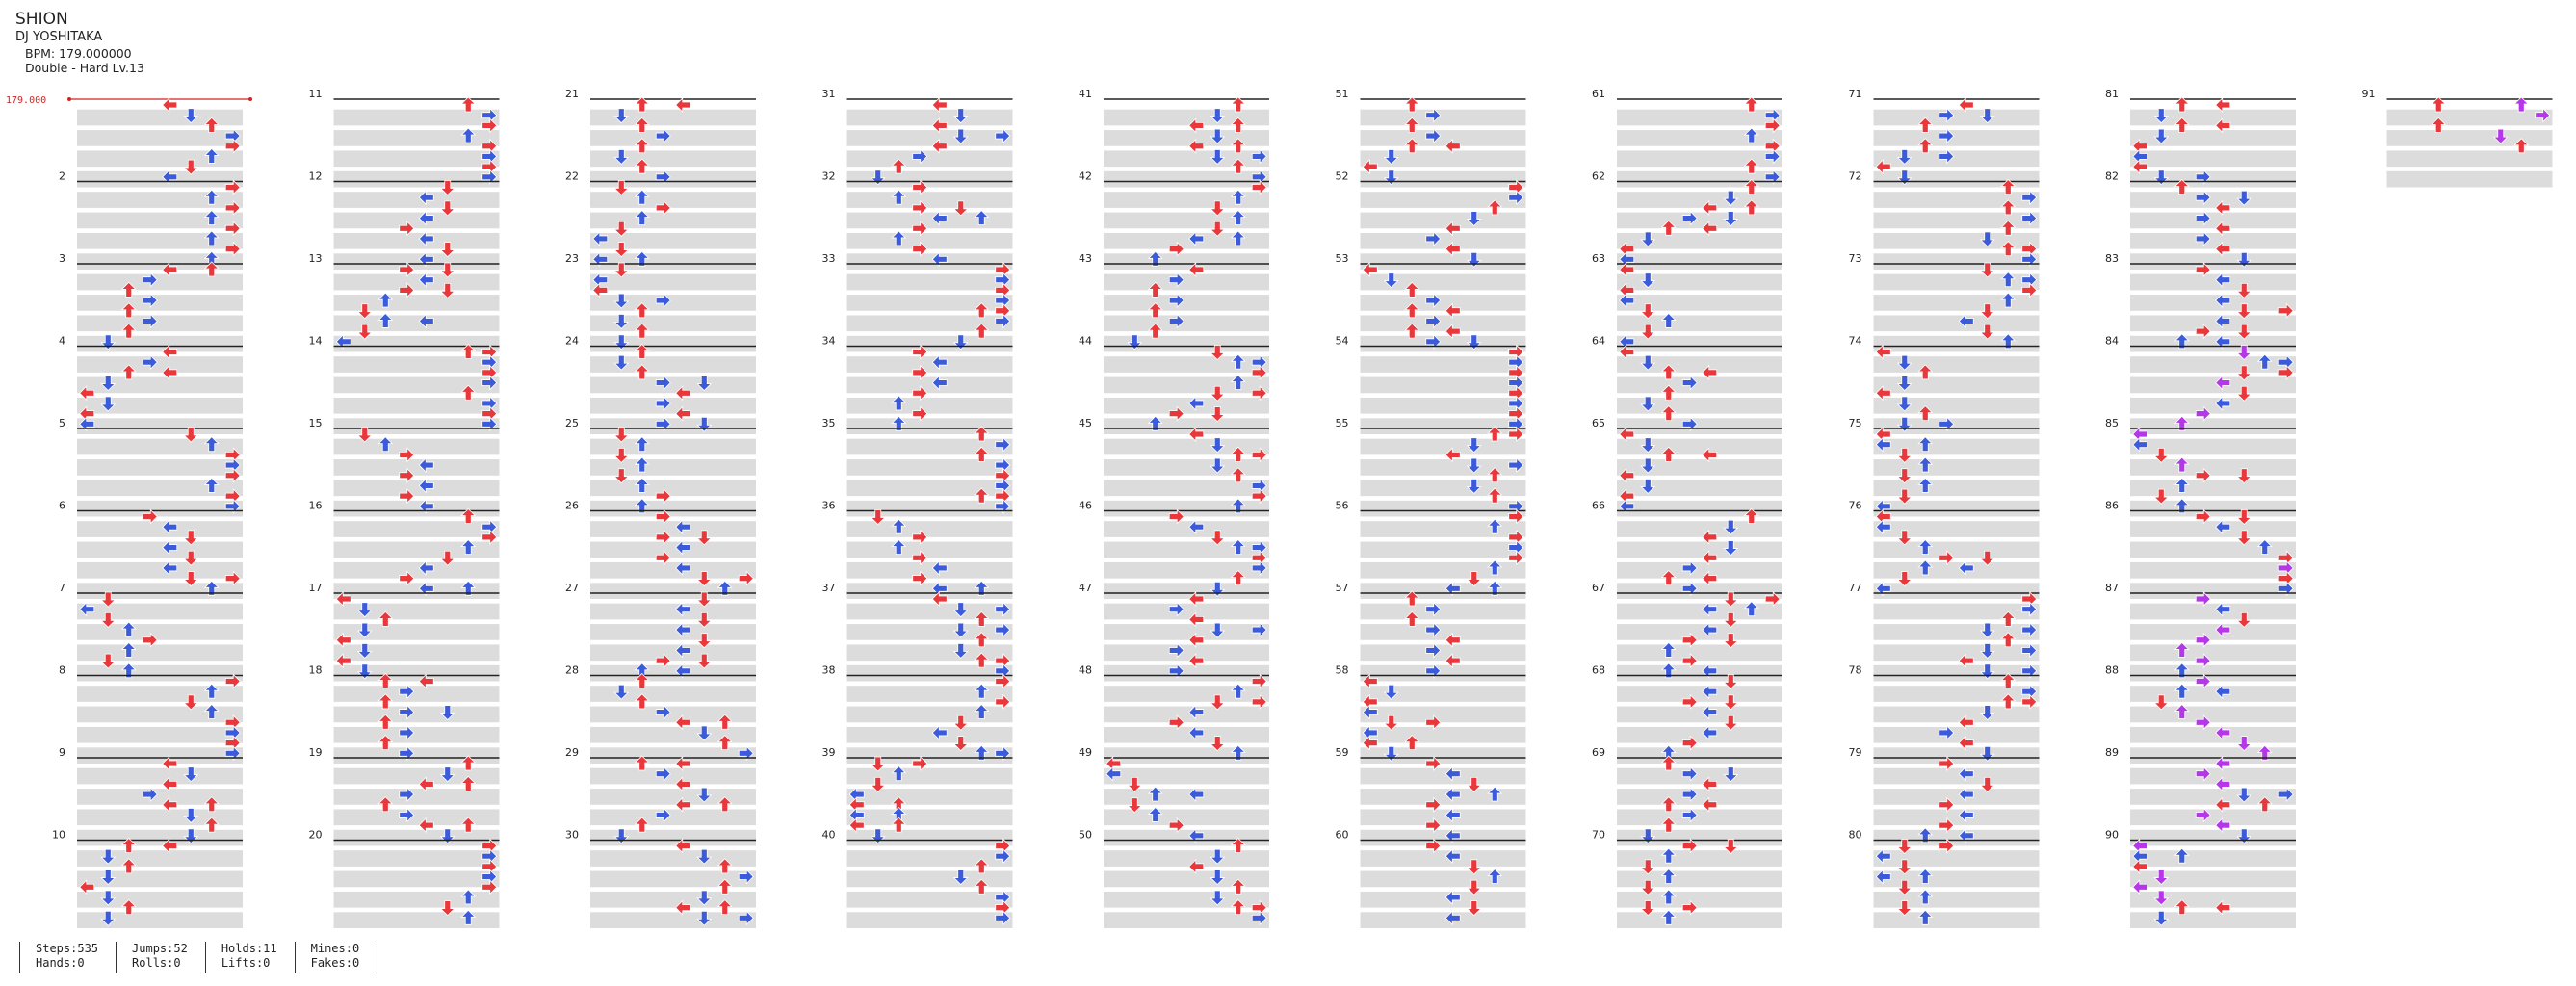 This screenshot has width=2576, height=986. Describe the element at coordinates (829, 835) in the screenshot. I see `measure-number: 40` at that location.